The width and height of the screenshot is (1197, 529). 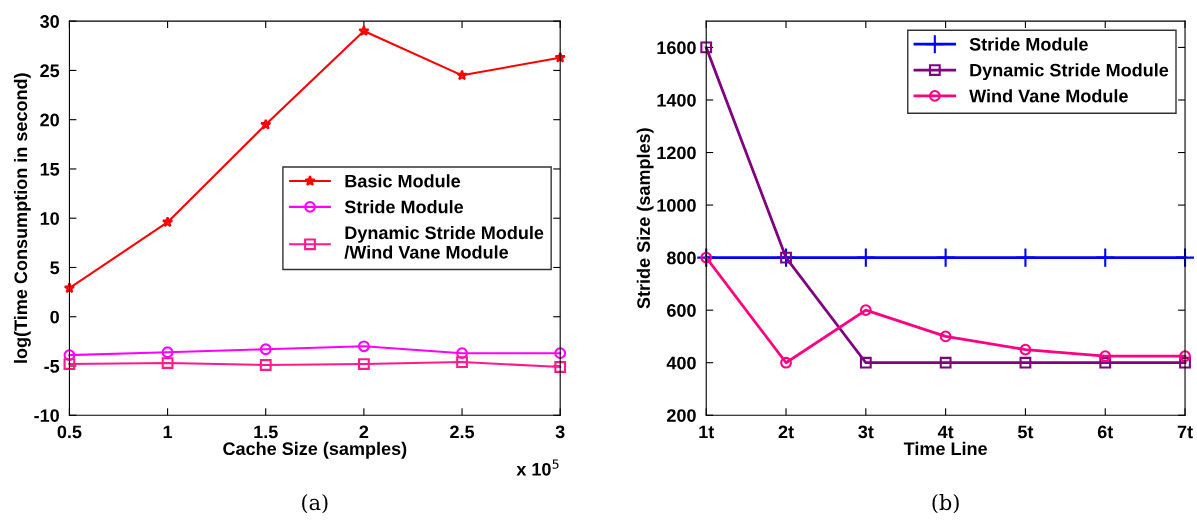 I want to click on y-tick-label: 200, so click(x=681, y=415).